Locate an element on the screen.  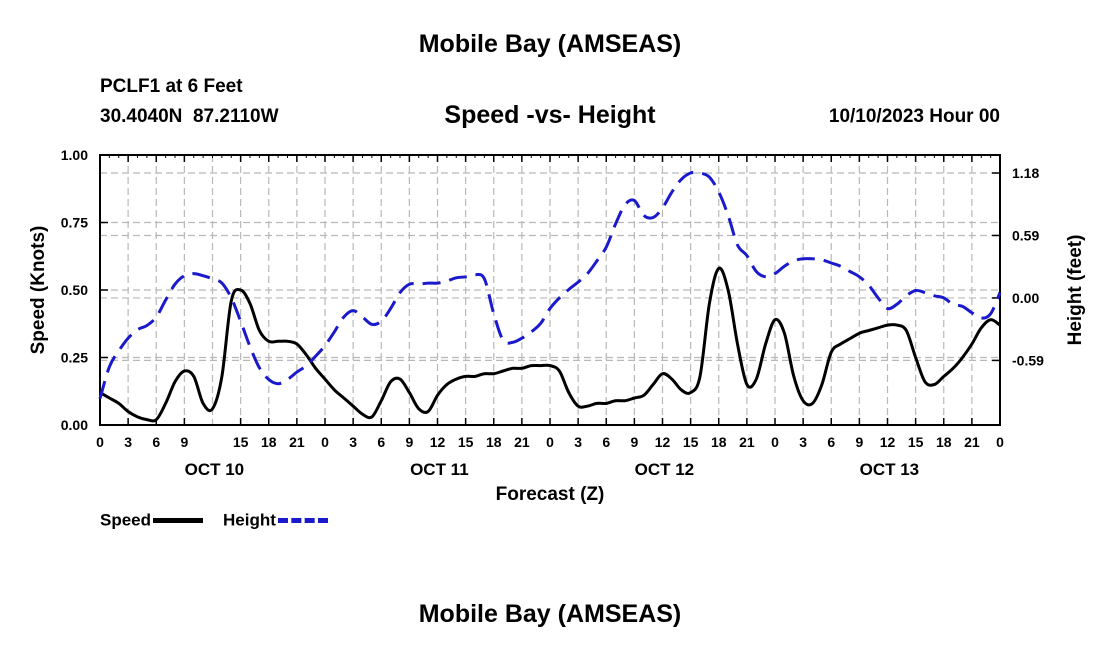
station-label: PCLF1 at 6 Feet is located at coordinates (171, 86).